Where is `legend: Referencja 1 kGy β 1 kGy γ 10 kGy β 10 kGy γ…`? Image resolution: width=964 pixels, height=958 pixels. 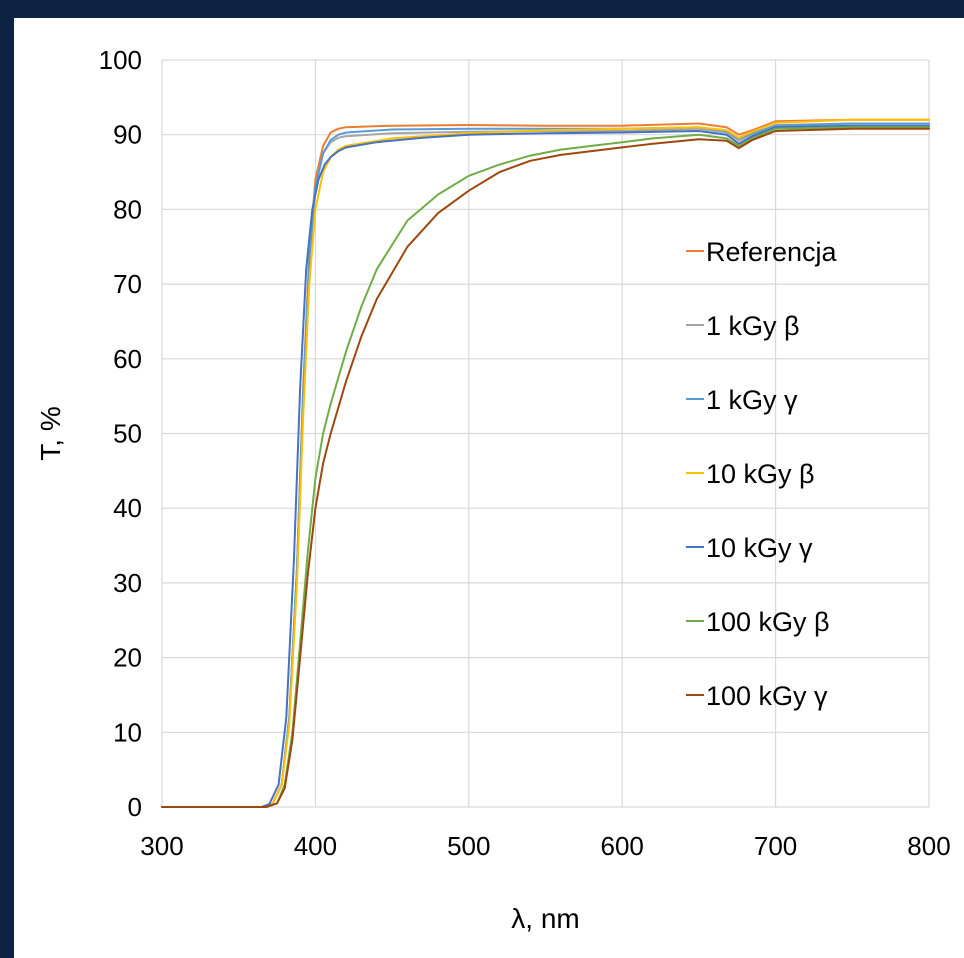
legend: Referencja 1 kGy β 1 kGy γ 10 kGy β 10 kGy γ… is located at coordinates (762, 474).